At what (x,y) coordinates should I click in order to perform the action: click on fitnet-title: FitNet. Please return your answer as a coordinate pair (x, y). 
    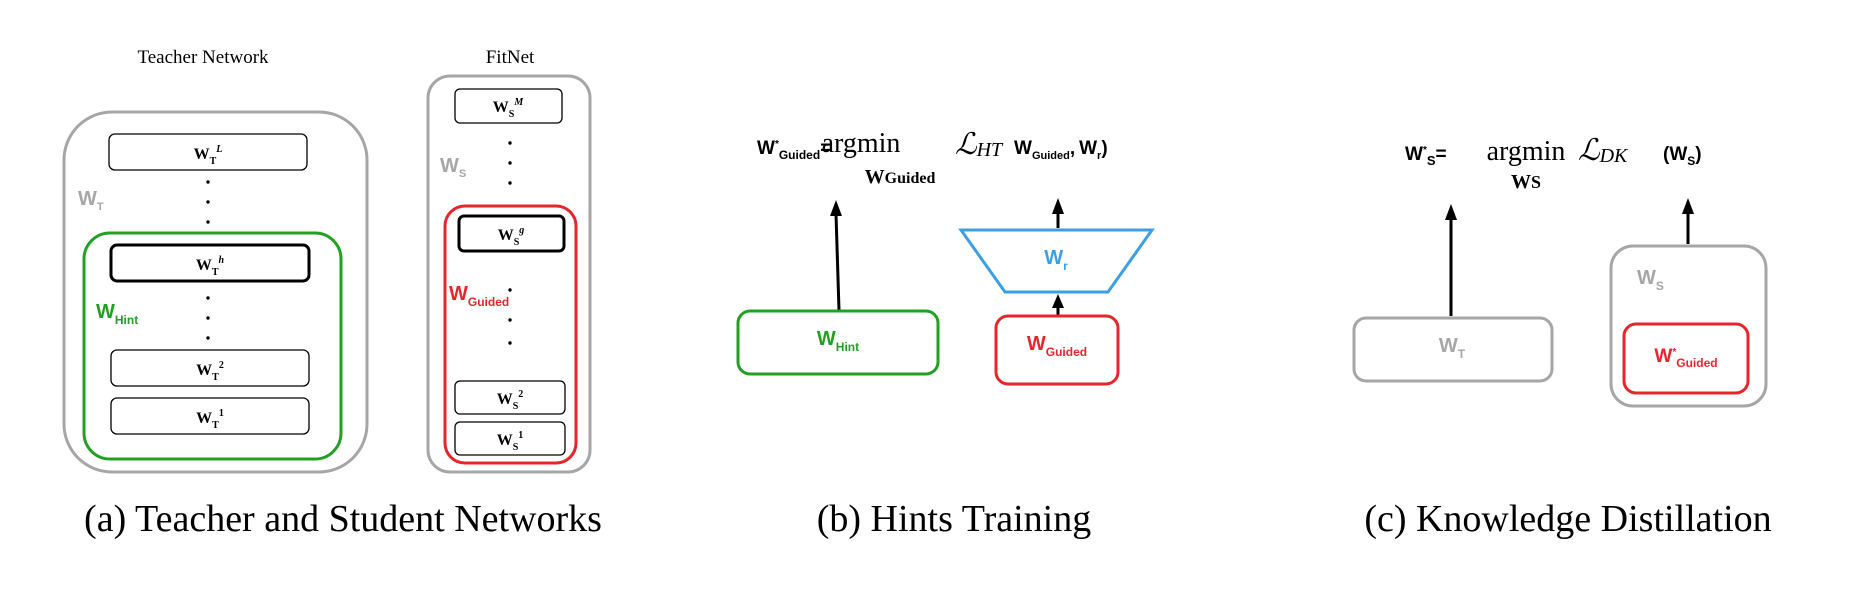
    Looking at the image, I should click on (510, 57).